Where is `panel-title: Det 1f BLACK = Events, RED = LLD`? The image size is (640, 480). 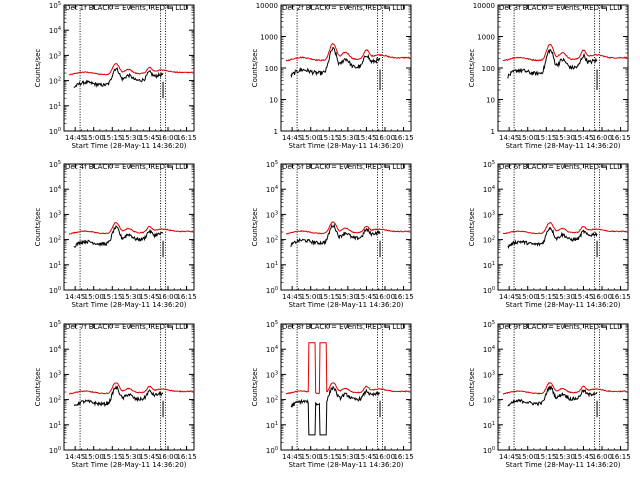
panel-title: Det 1f BLACK = Events, RED = LLD is located at coordinates (126, 8).